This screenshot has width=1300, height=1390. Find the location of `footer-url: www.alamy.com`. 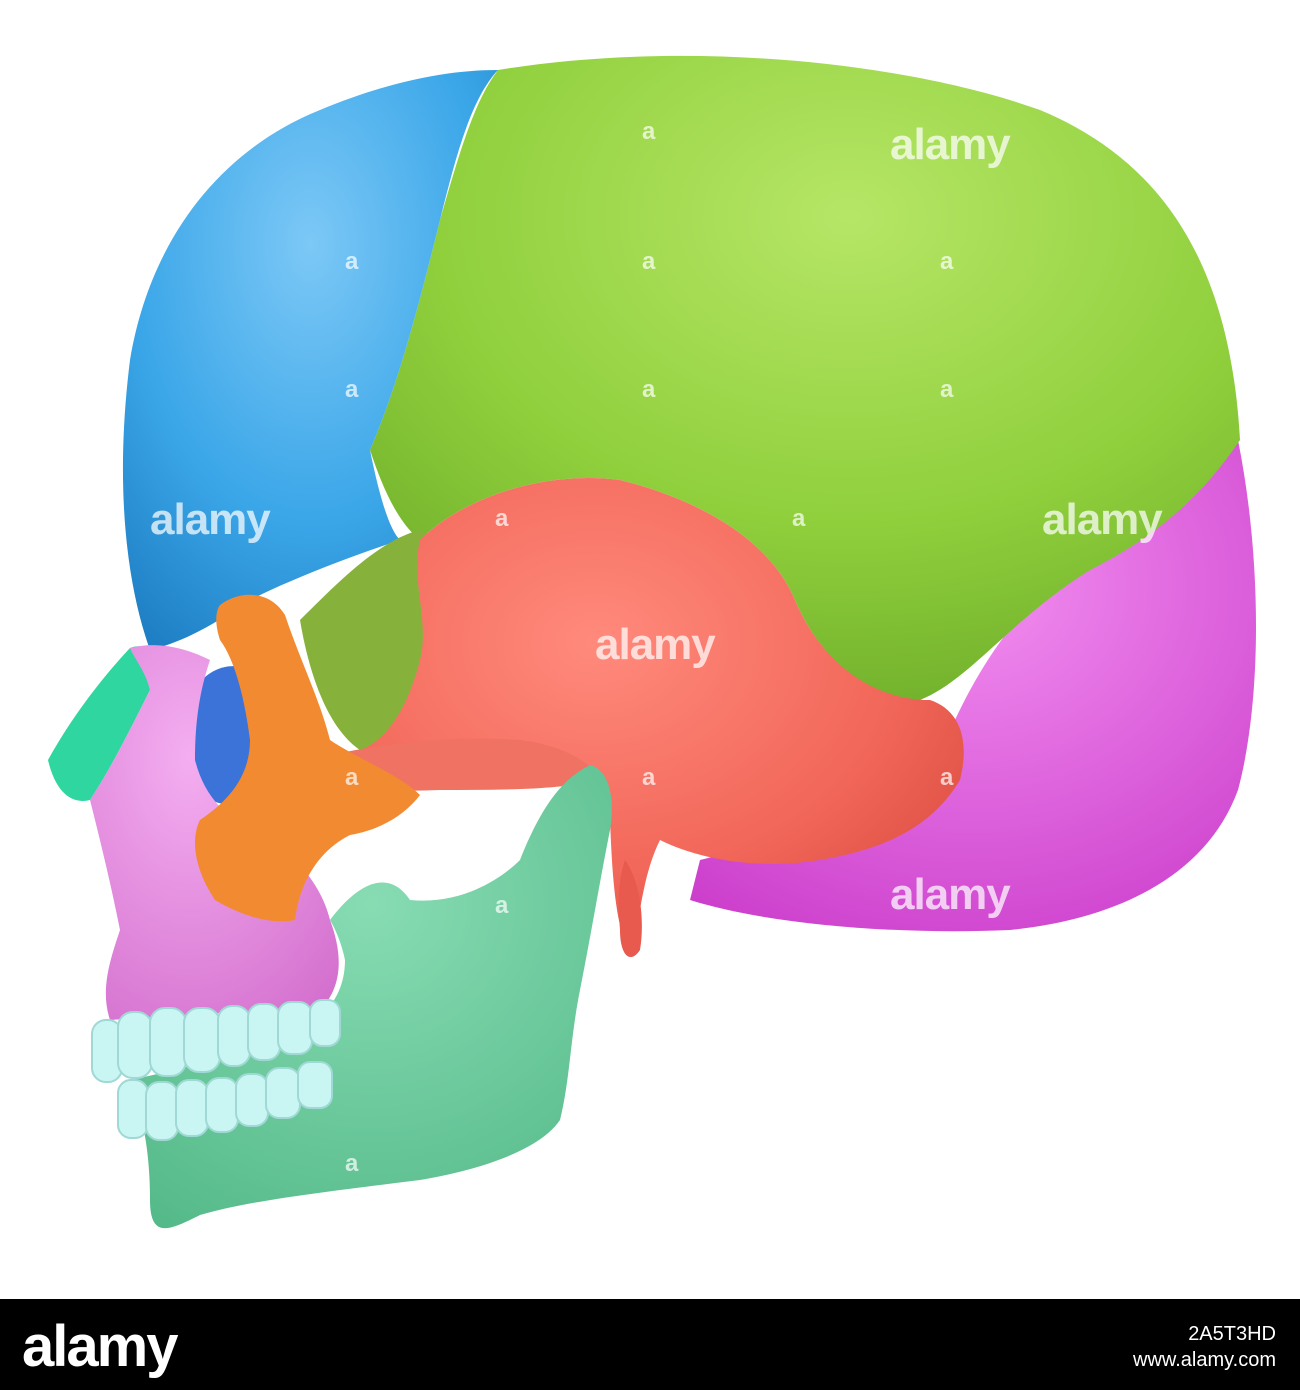

footer-url: www.alamy.com is located at coordinates (1204, 1360).